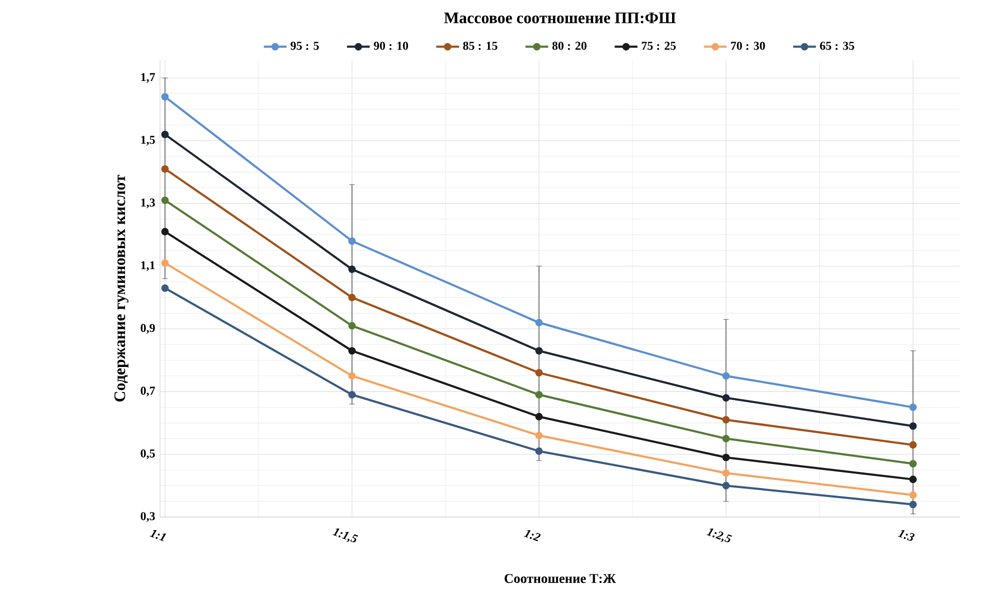 Image resolution: width=988 pixels, height=596 pixels. I want to click on y-tick-label: 0,5, so click(147, 454).